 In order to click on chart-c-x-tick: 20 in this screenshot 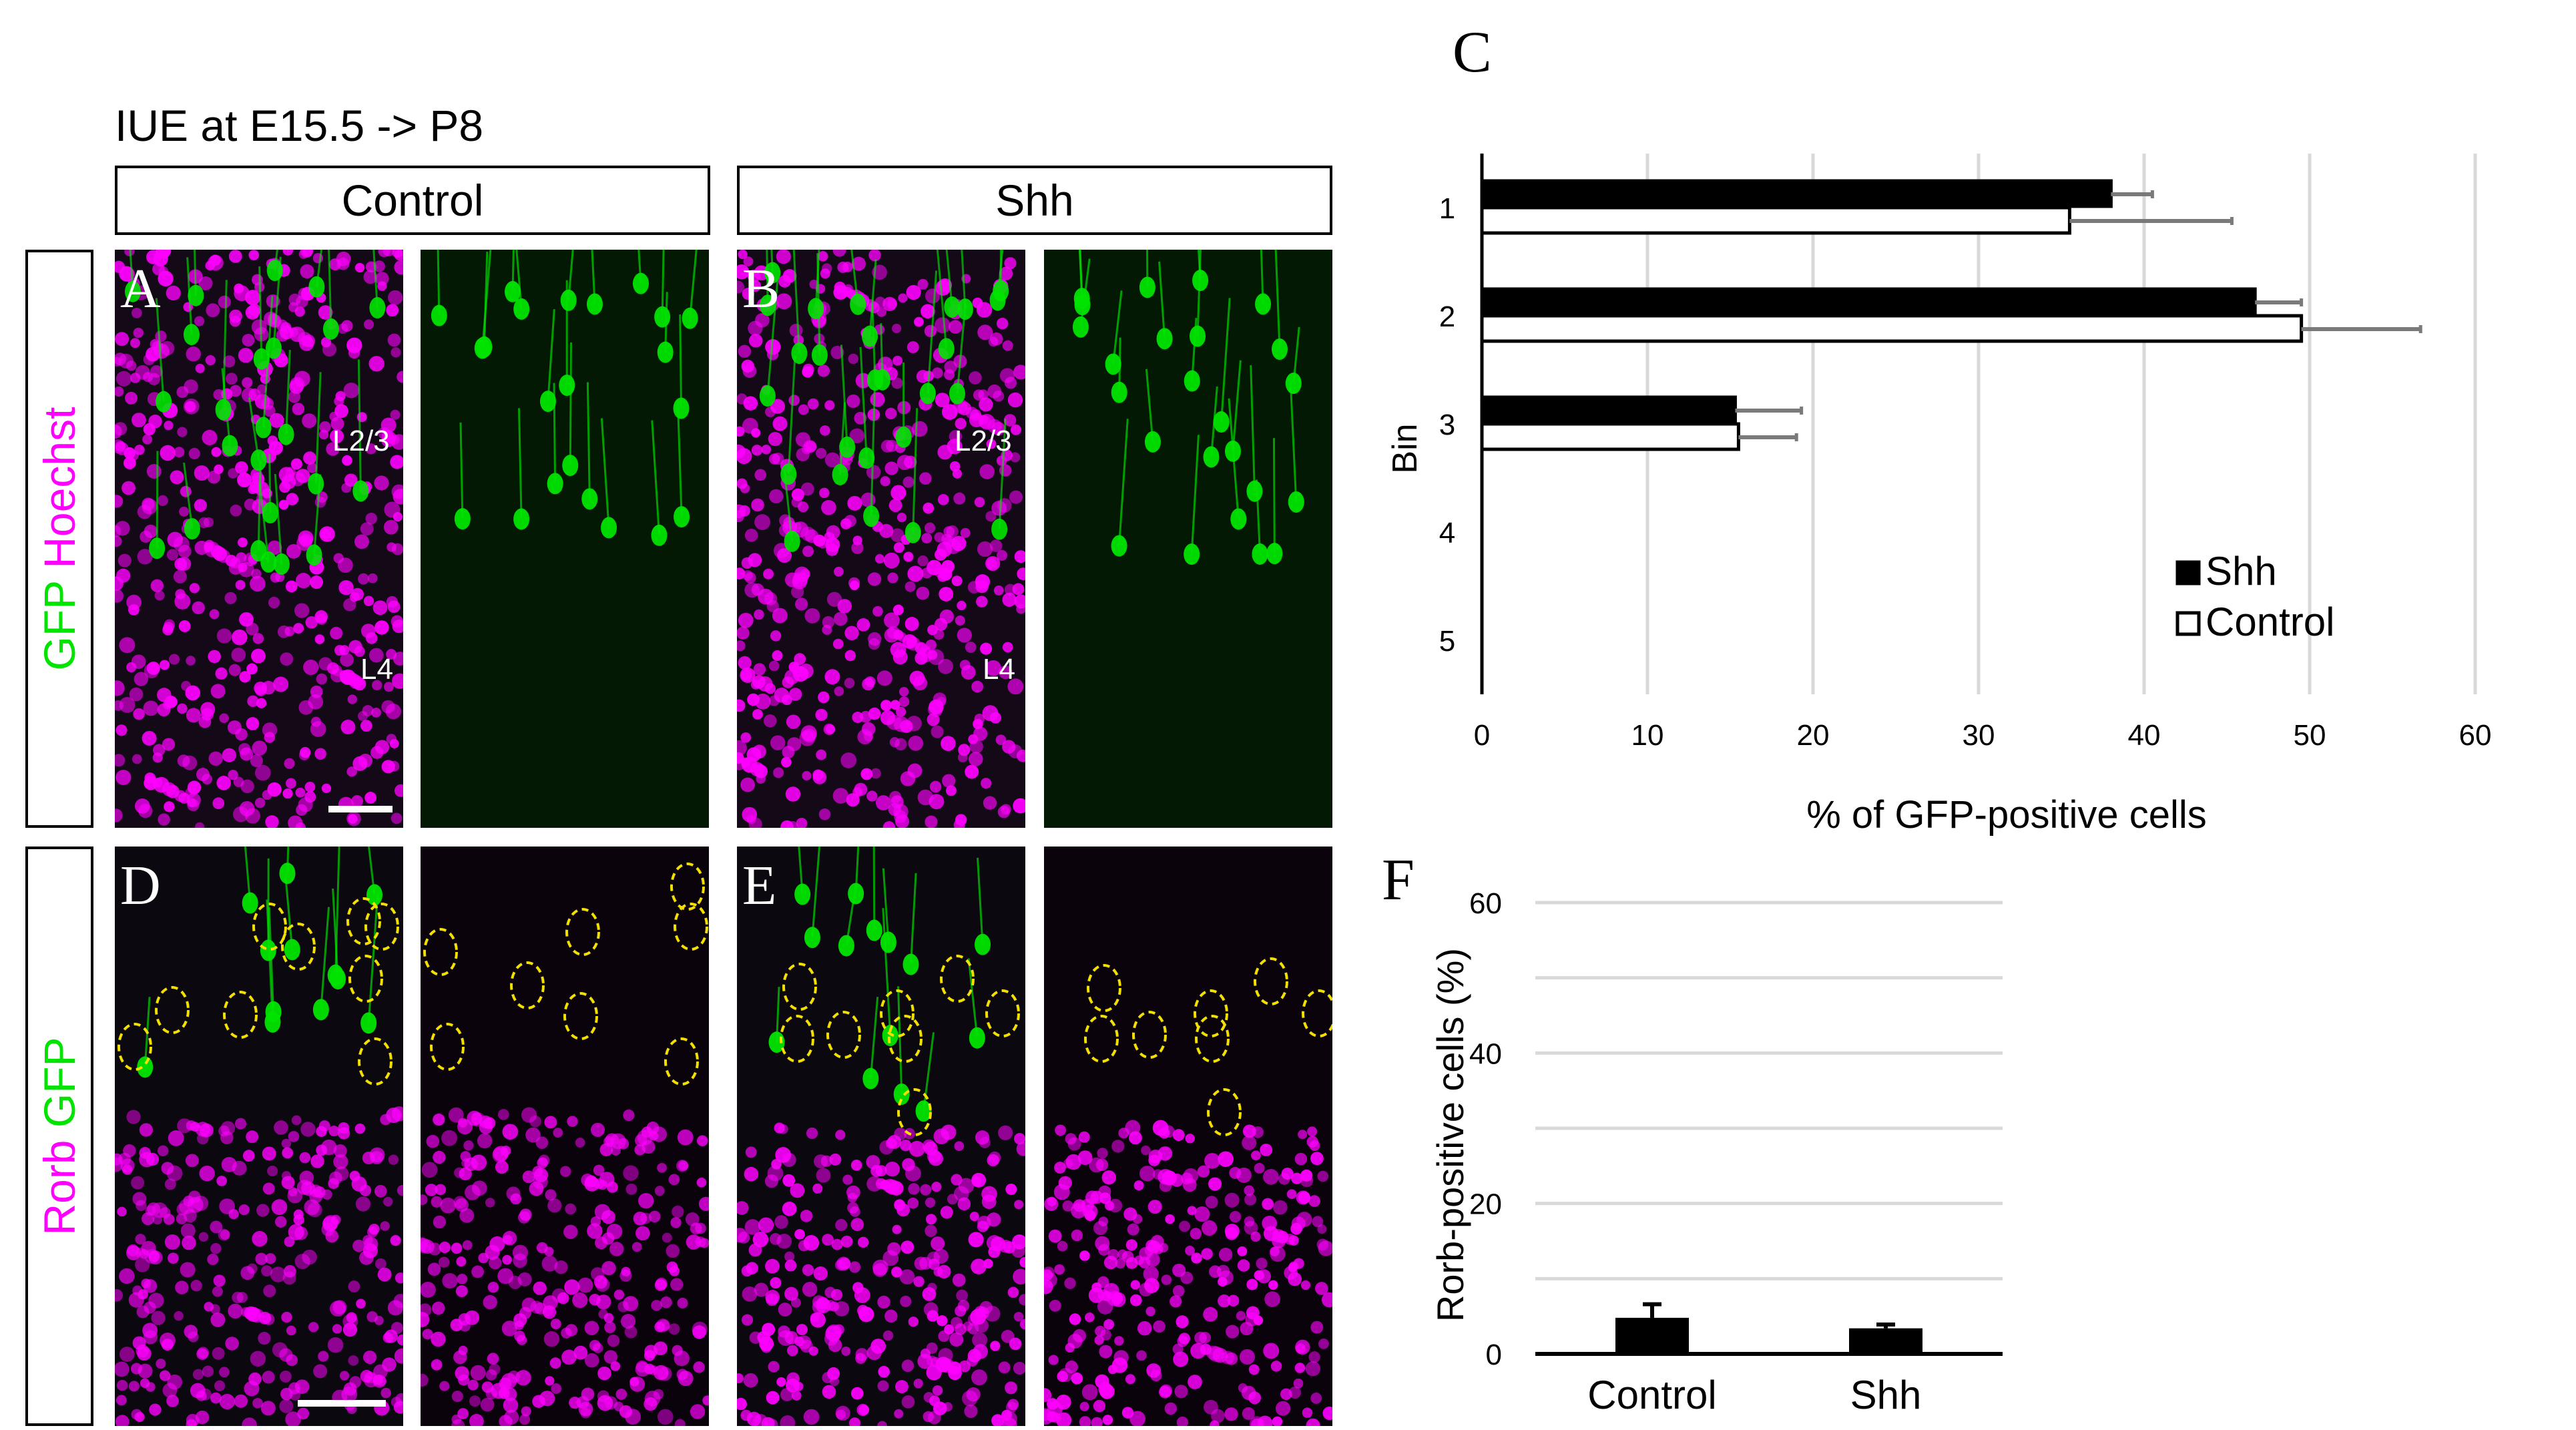, I will do `click(1813, 735)`.